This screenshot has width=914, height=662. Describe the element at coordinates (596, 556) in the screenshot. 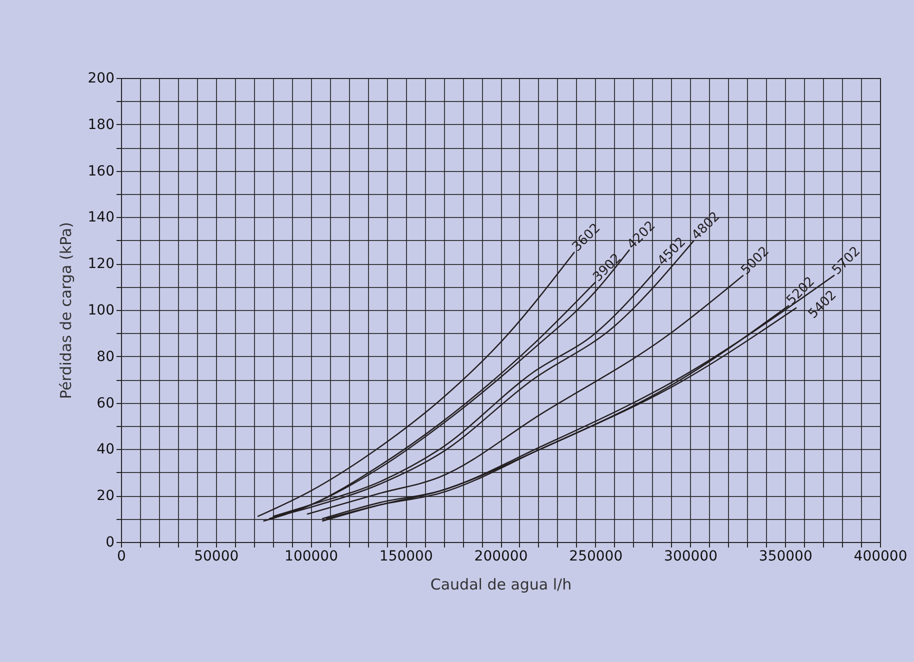

I see `x-tick-label: 250000` at that location.